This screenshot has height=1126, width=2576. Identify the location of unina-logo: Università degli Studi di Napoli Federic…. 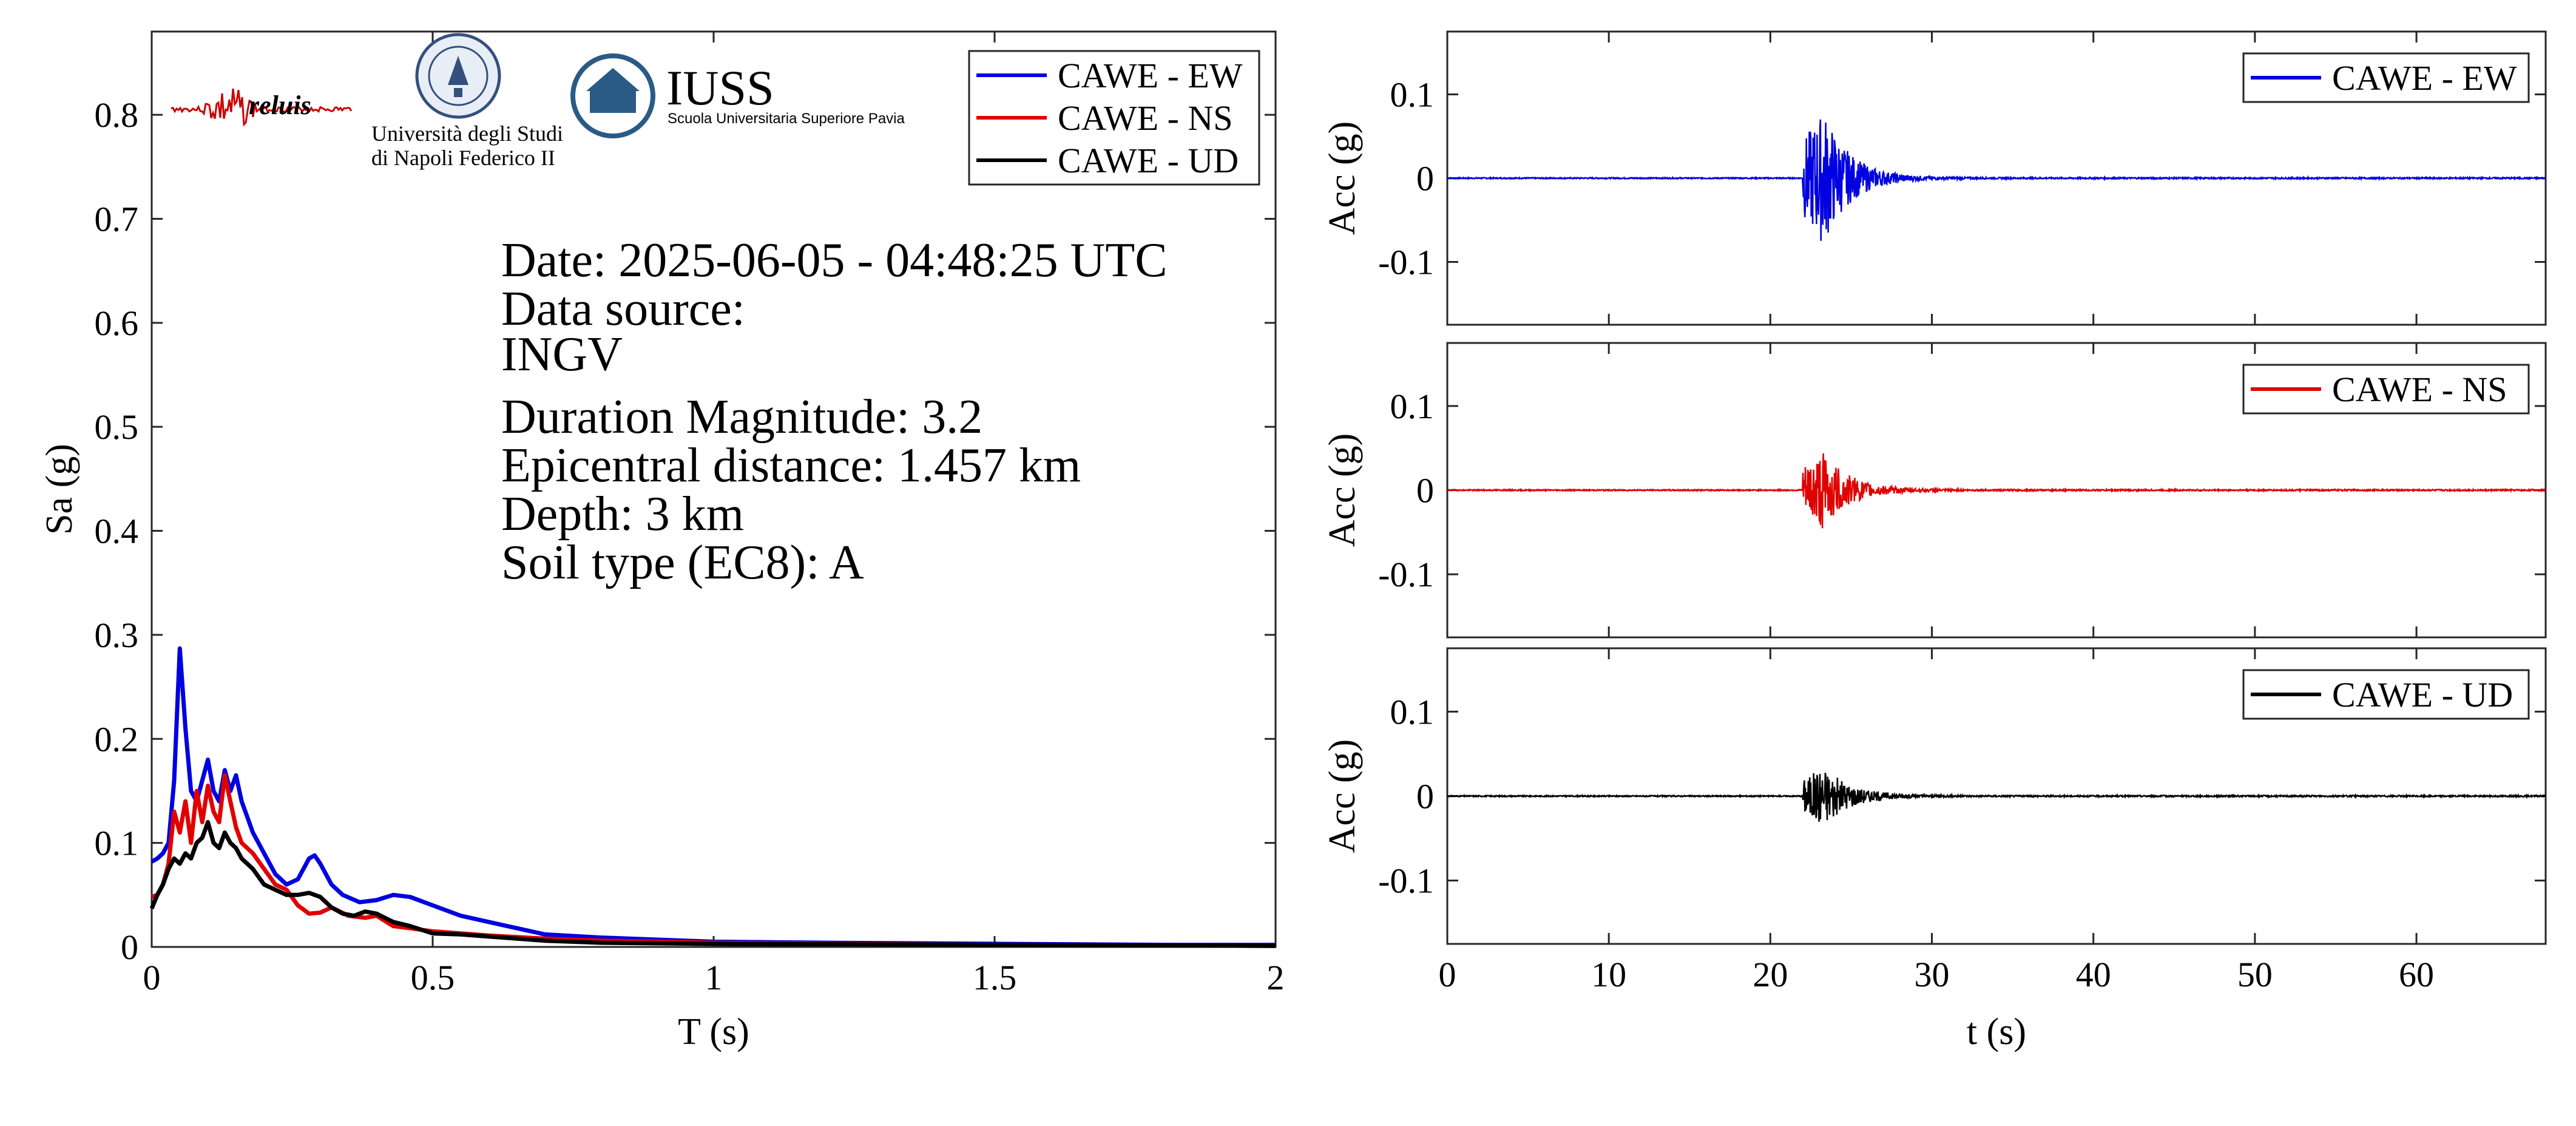
(467, 101).